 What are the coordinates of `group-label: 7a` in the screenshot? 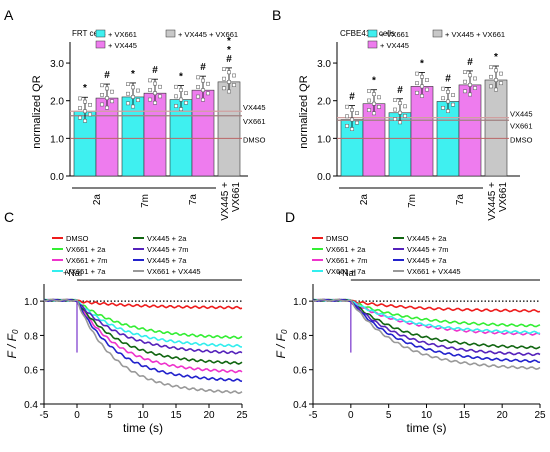 It's located at (193, 200).